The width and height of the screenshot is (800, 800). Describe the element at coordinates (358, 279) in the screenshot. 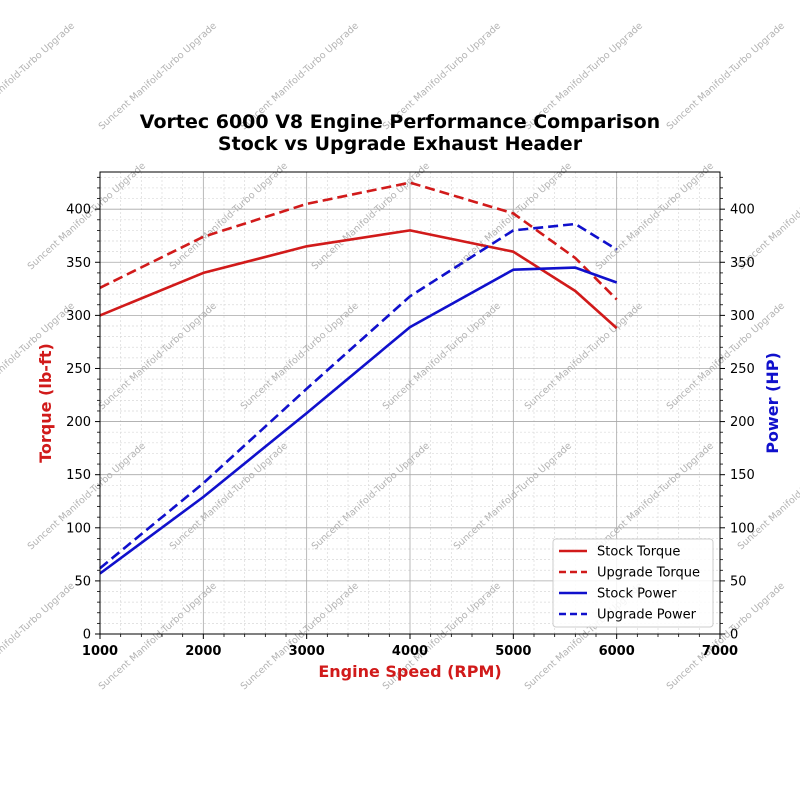

I see `series-line-stock-torque` at that location.